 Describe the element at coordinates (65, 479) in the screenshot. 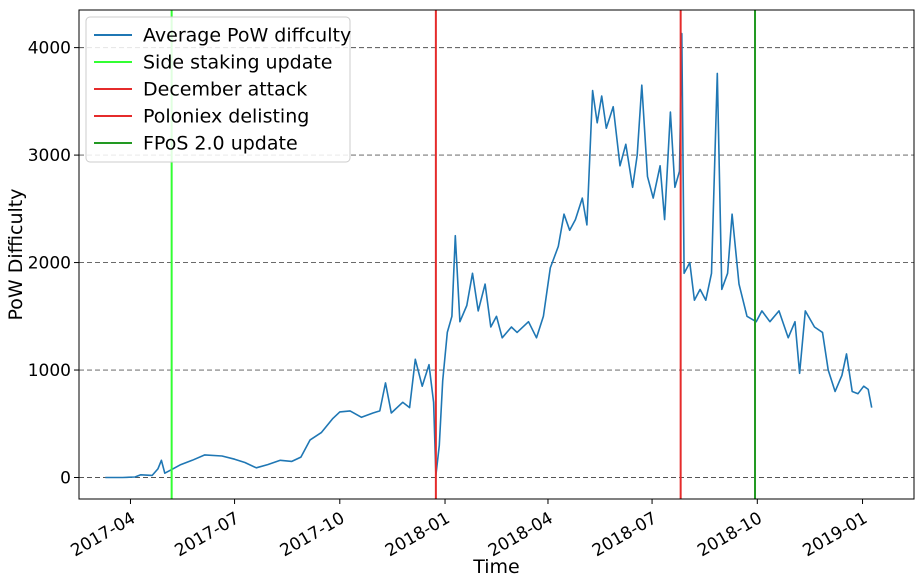

I see `y-tick-label: 0` at that location.